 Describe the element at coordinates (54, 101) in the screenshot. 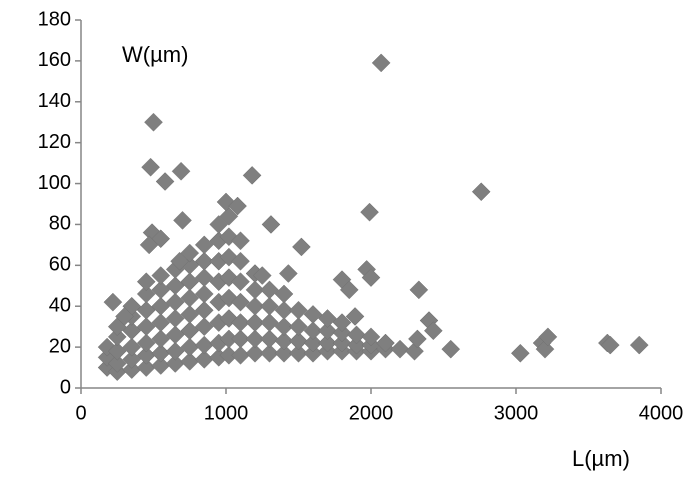

I see `y-tick-label: 140` at that location.